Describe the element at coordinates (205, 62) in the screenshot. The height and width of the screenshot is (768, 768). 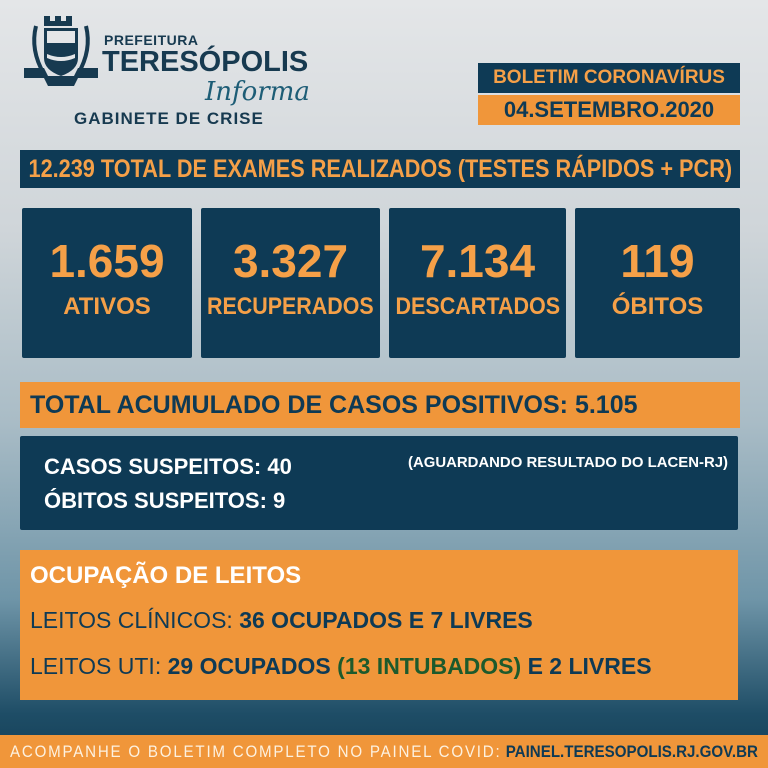
I see `city-name: TERESÓPOLIS` at that location.